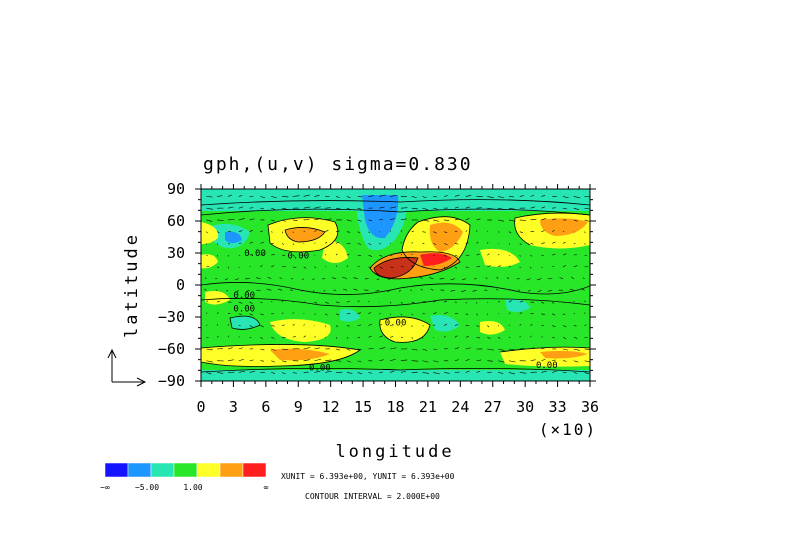 This screenshot has width=789, height=558. What do you see at coordinates (568, 429) in the screenshot?
I see `x-multiplier: (×10)` at bounding box center [568, 429].